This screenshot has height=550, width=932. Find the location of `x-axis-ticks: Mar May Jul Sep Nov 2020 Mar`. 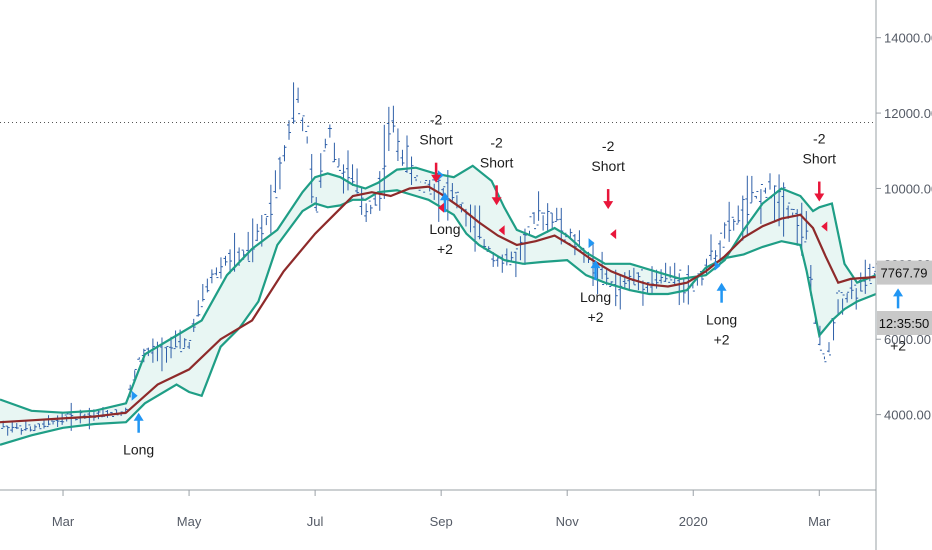

x-axis-ticks: Mar May Jul Sep Nov 2020 Mar is located at coordinates (441, 509).